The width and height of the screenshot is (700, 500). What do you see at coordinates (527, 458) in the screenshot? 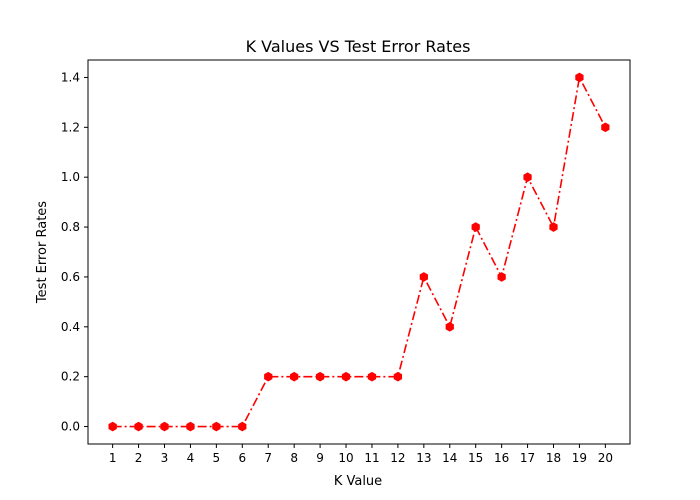
I see `x-tick-label: 17` at bounding box center [527, 458].